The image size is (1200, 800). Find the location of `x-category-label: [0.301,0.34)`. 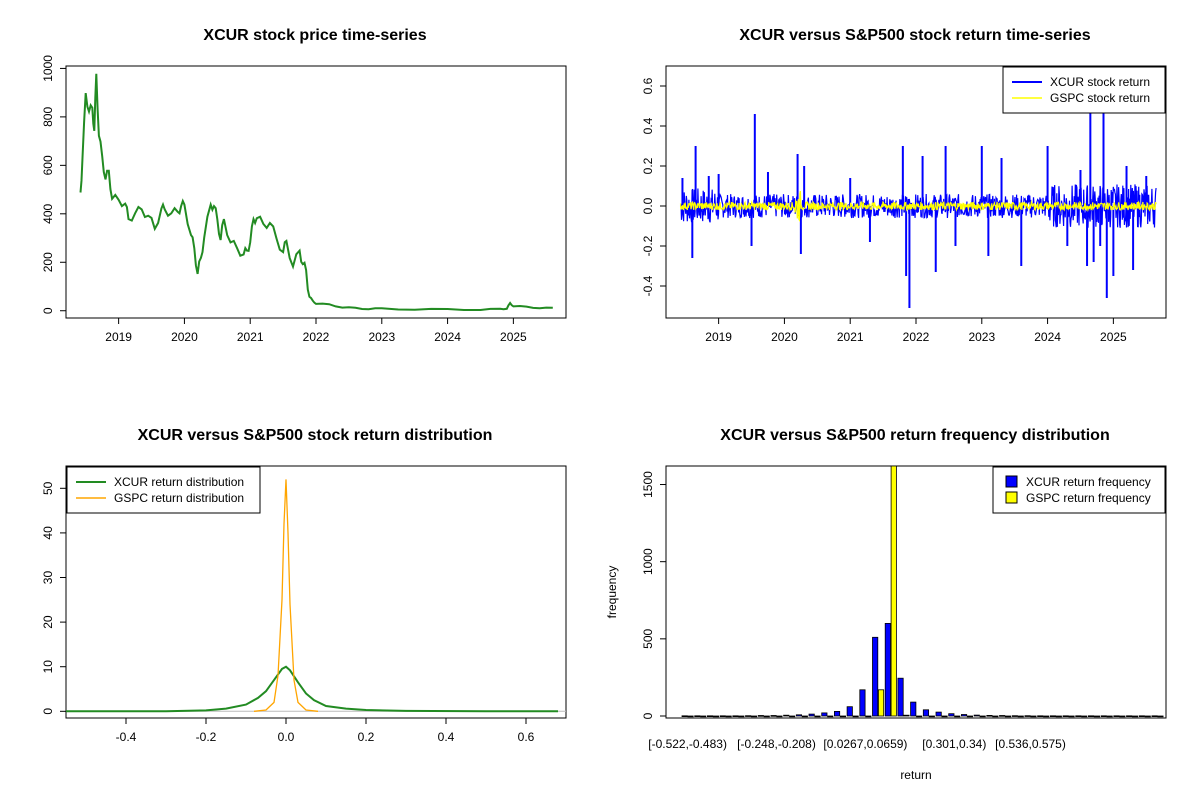

x-category-label: [0.301,0.34) is located at coordinates (954, 744).